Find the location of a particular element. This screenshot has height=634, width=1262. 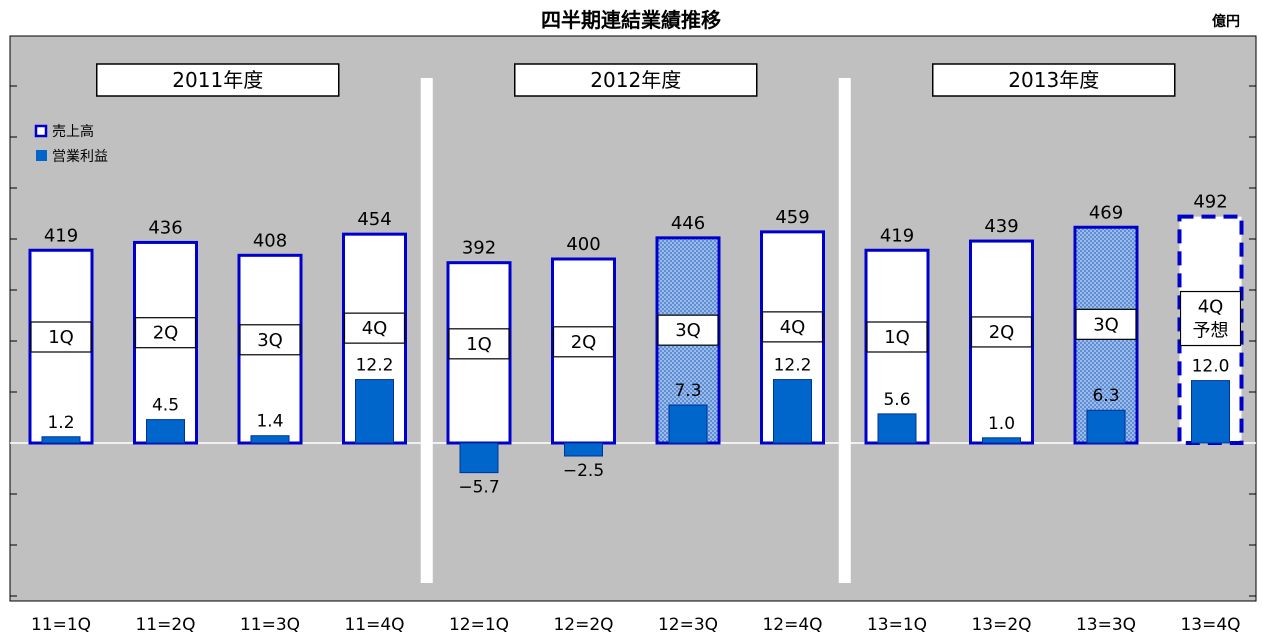

sales-value-label: 492 is located at coordinates (1210, 202).